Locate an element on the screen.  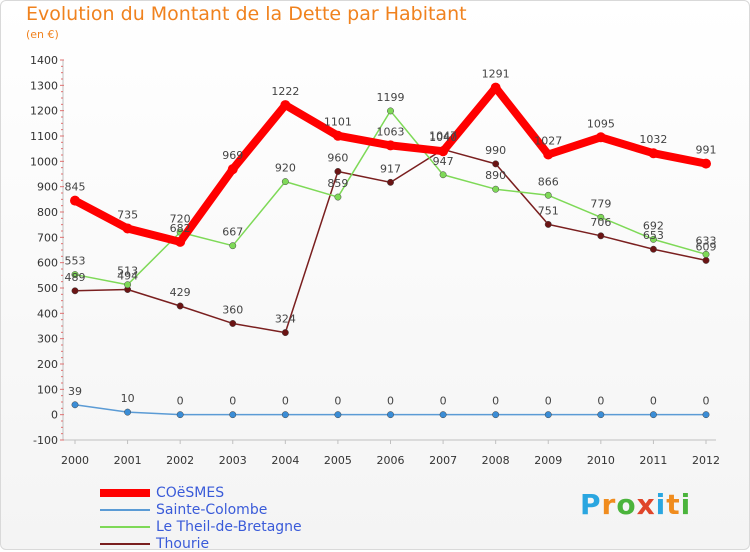
x-tick-label: 2007 is located at coordinates (443, 460).